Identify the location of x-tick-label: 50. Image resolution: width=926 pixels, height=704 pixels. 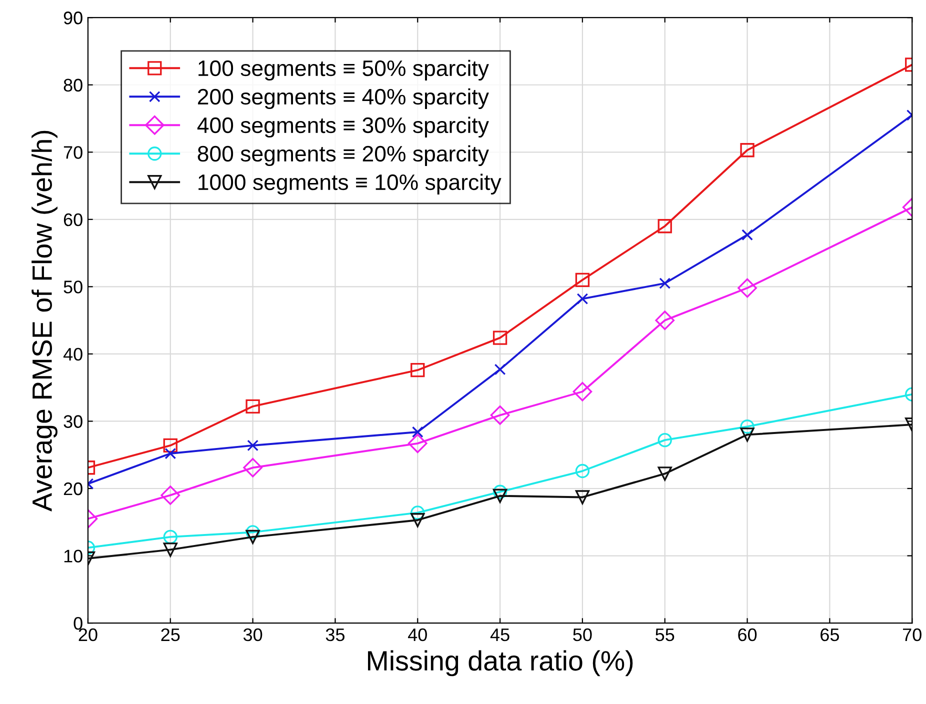
(582, 635).